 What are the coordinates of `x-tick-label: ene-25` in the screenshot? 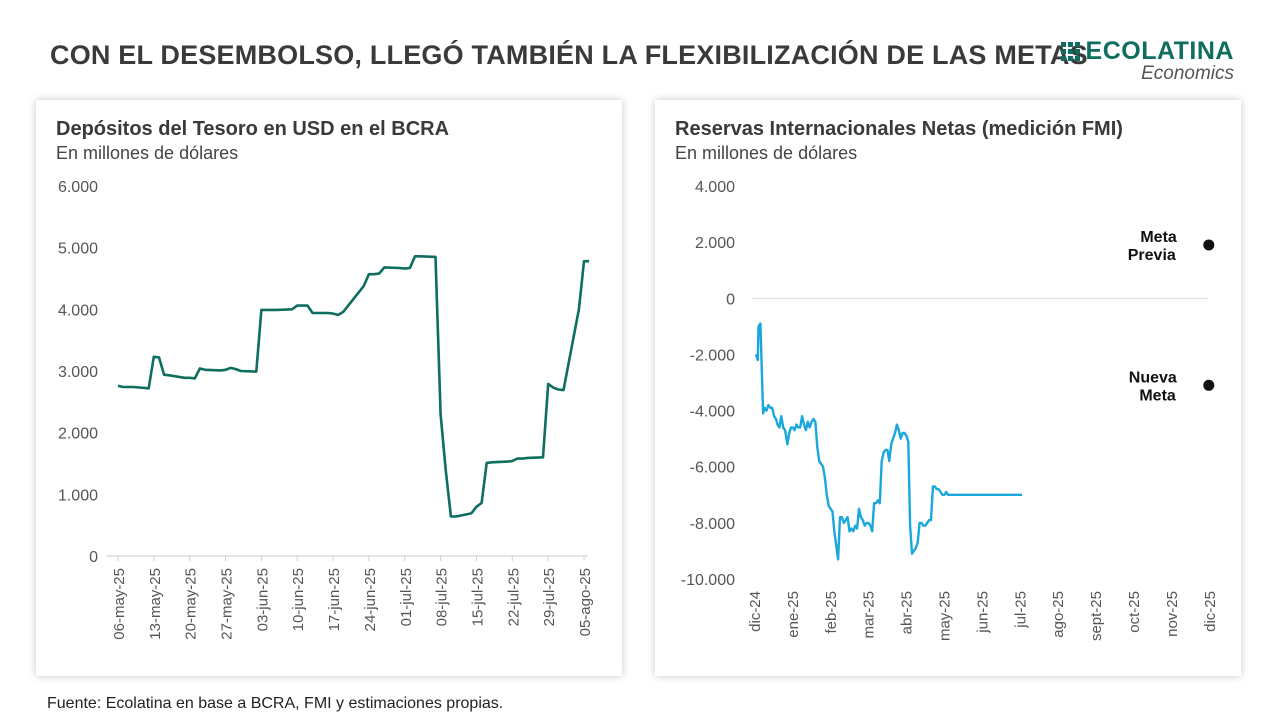 It's located at (793, 614).